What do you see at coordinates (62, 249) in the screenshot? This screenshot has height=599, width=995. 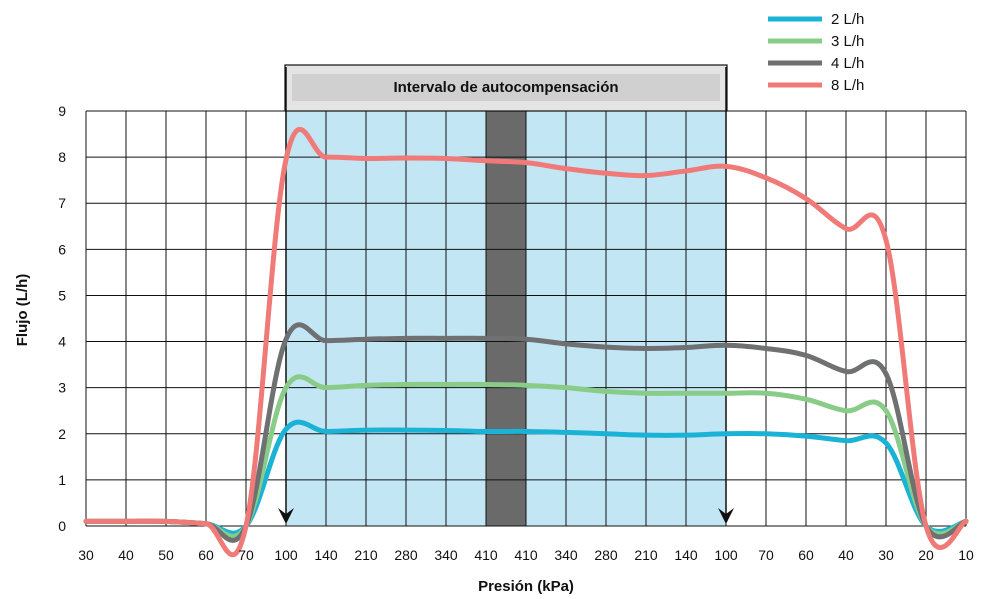 I see `y-tick-label: 6` at bounding box center [62, 249].